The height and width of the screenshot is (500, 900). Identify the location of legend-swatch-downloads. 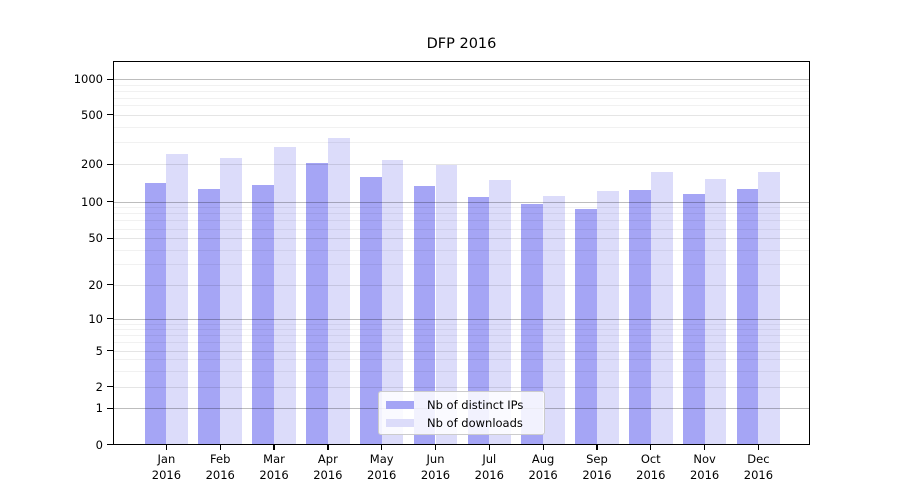
(400, 423).